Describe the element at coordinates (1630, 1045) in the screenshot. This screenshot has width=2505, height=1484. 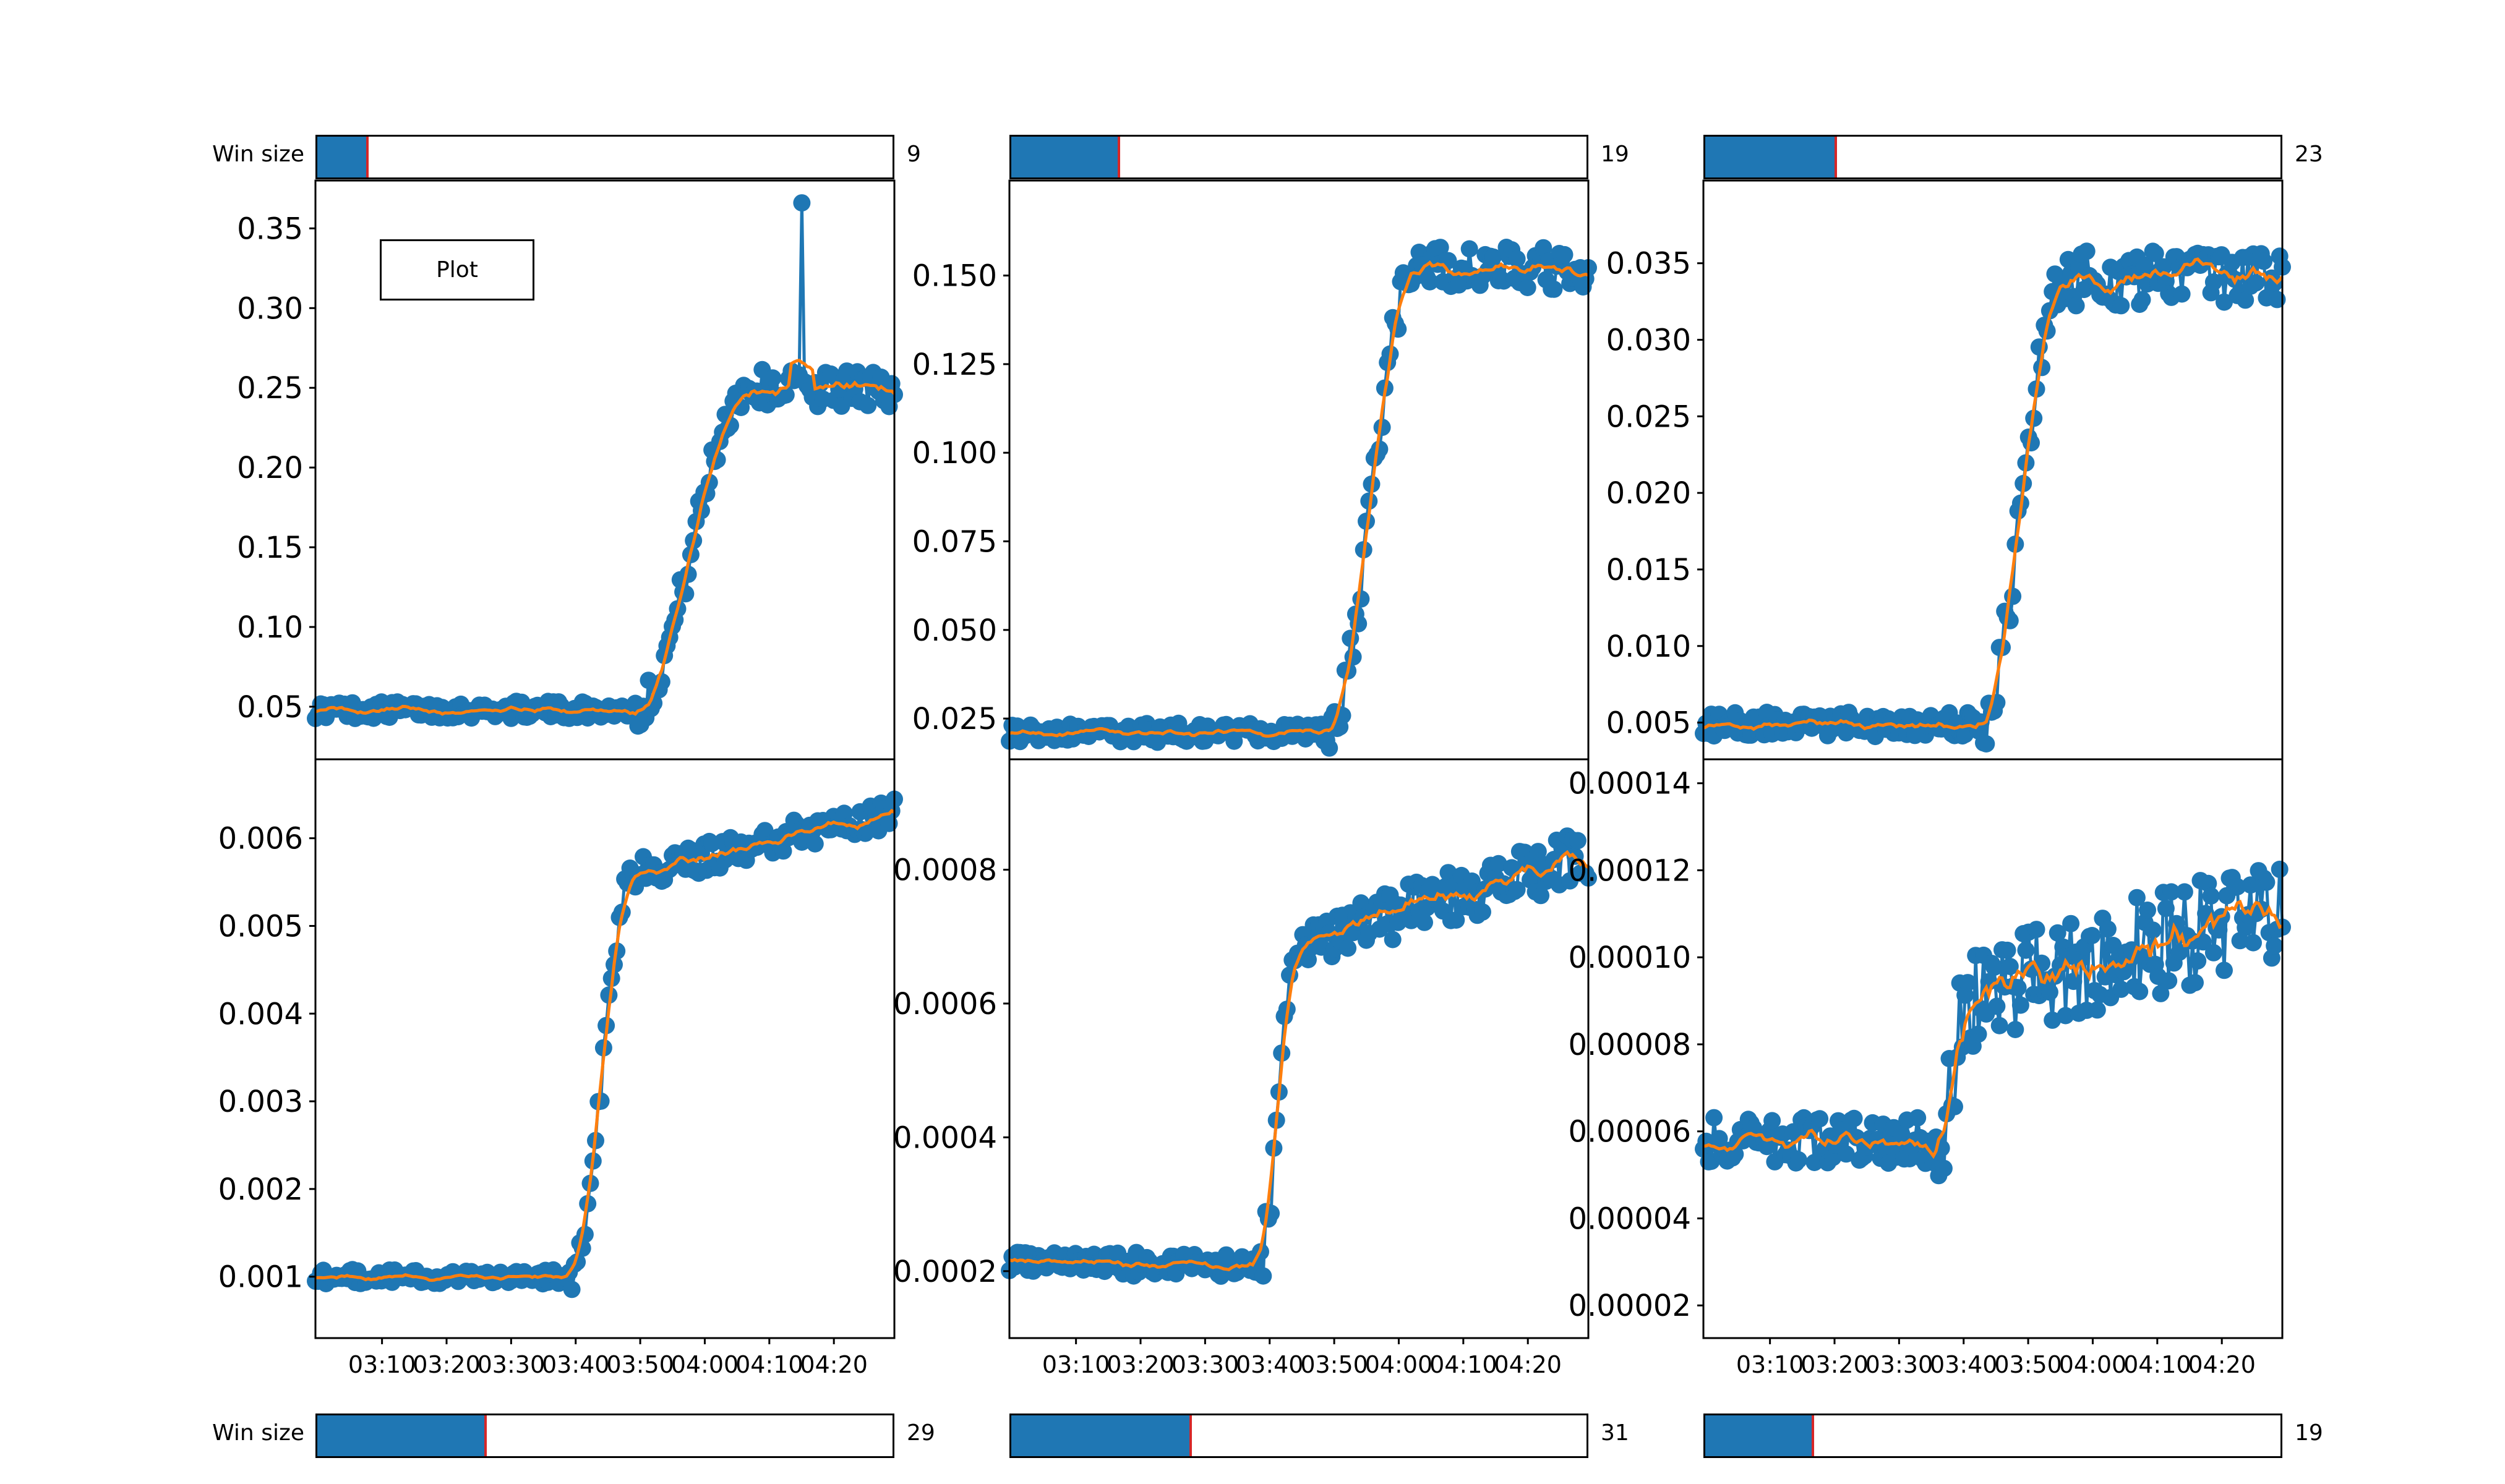
I see `y-tick-label: 0.00008` at that location.